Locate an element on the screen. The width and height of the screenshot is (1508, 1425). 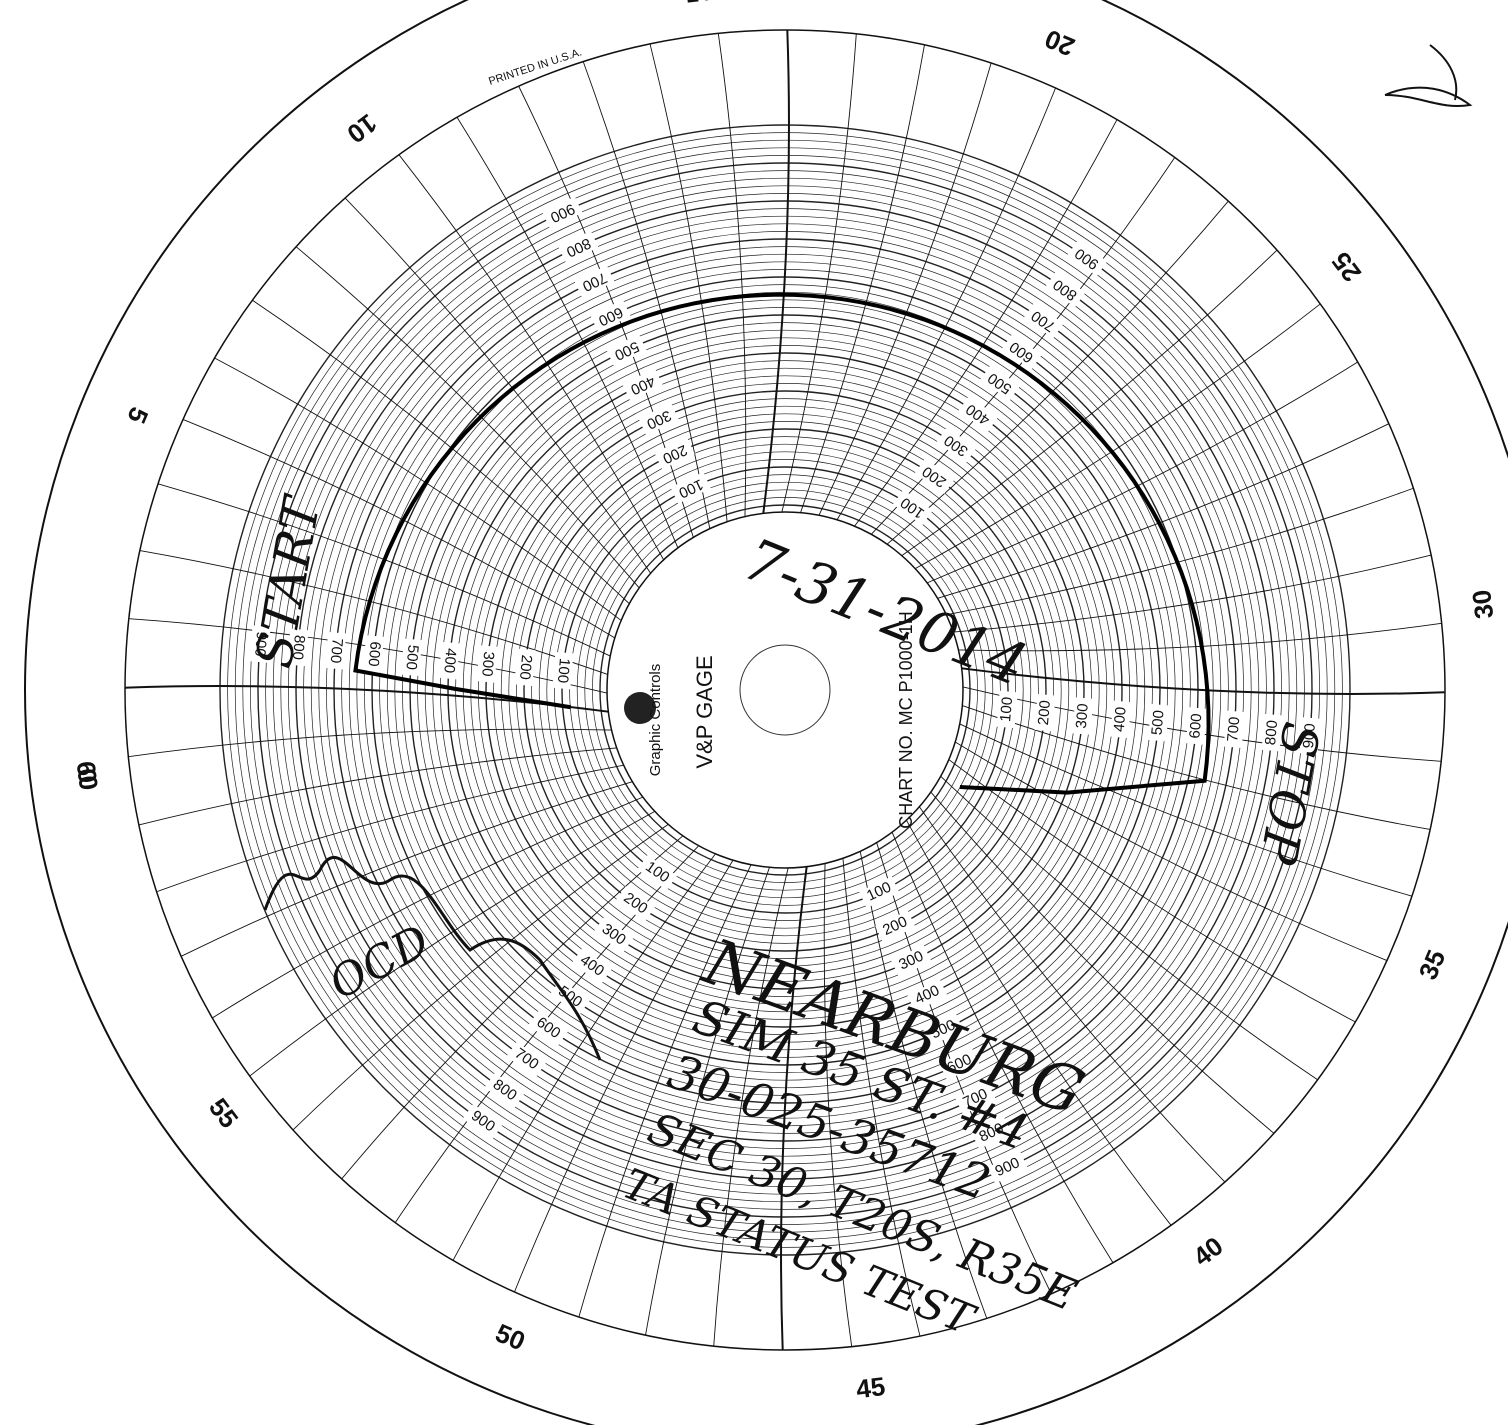
scale-label: 500 is located at coordinates (411, 657).